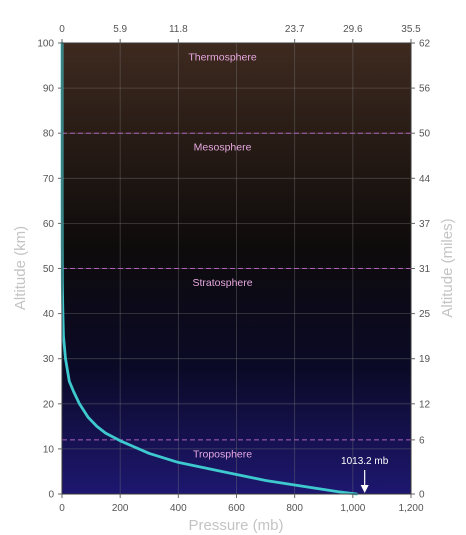  What do you see at coordinates (425, 404) in the screenshot?
I see `right-tick-label: 12` at bounding box center [425, 404].